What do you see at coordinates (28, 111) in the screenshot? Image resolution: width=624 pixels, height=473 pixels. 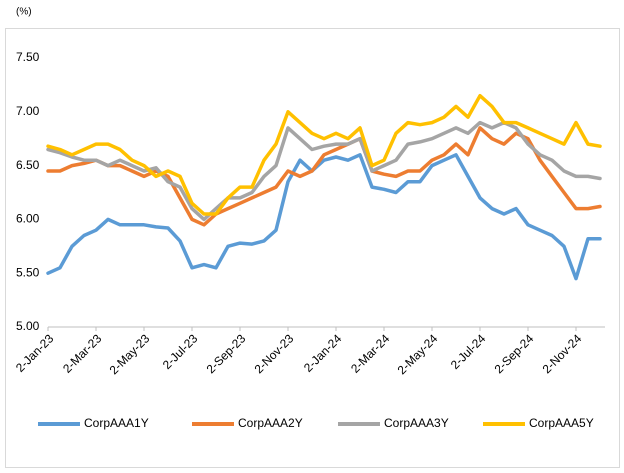 I see `y-tick-label: 7.00` at bounding box center [28, 111].